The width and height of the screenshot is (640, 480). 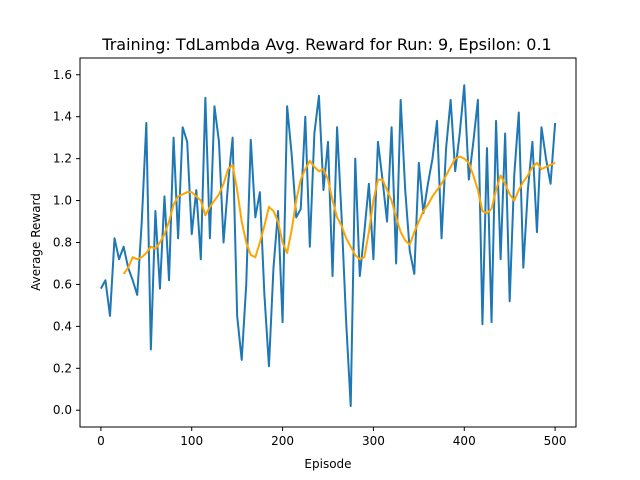 I want to click on y-tick-label: 1.2, so click(x=62, y=159).